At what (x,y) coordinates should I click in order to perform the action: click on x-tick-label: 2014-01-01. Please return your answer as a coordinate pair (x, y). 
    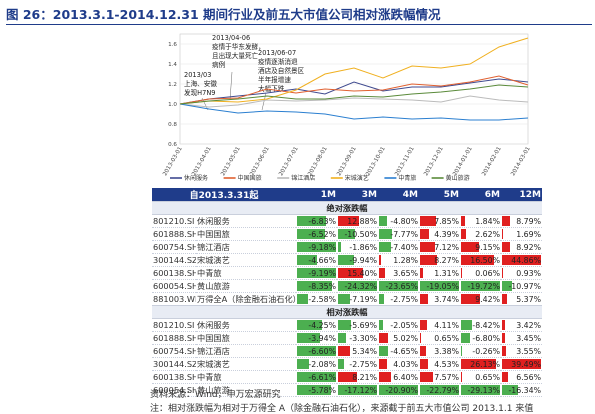
    Looking at the image, I should click on (463, 162).